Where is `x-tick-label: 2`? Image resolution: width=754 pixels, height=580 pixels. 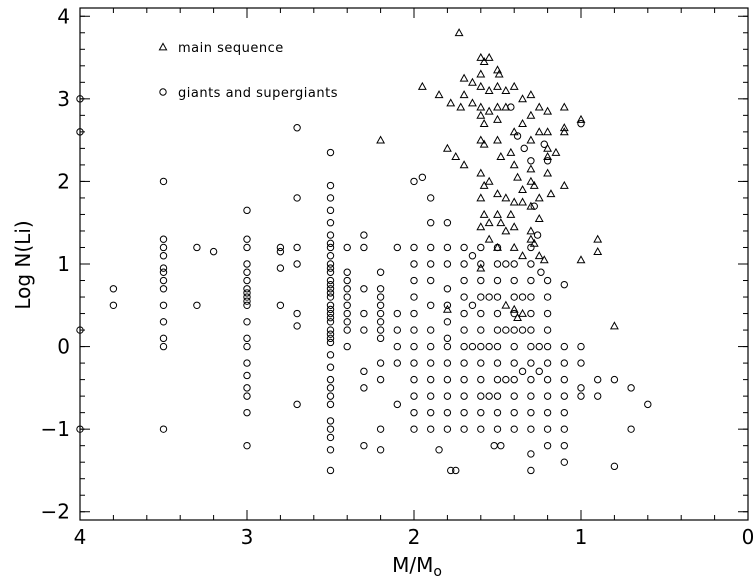 x-tick-label: 2 is located at coordinates (414, 537).